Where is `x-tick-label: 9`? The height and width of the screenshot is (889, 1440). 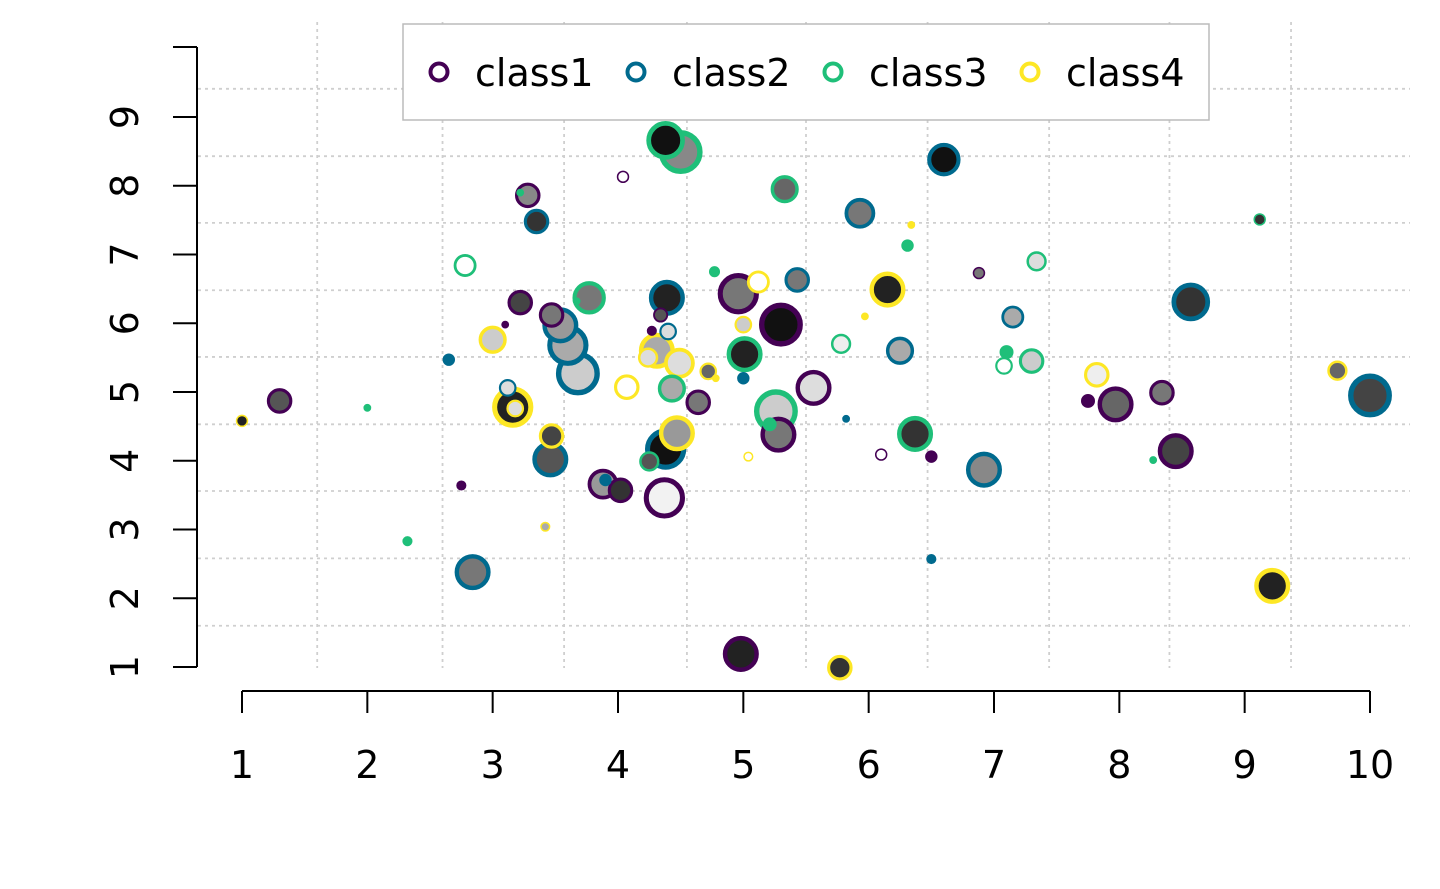 x-tick-label: 9 is located at coordinates (1245, 765).